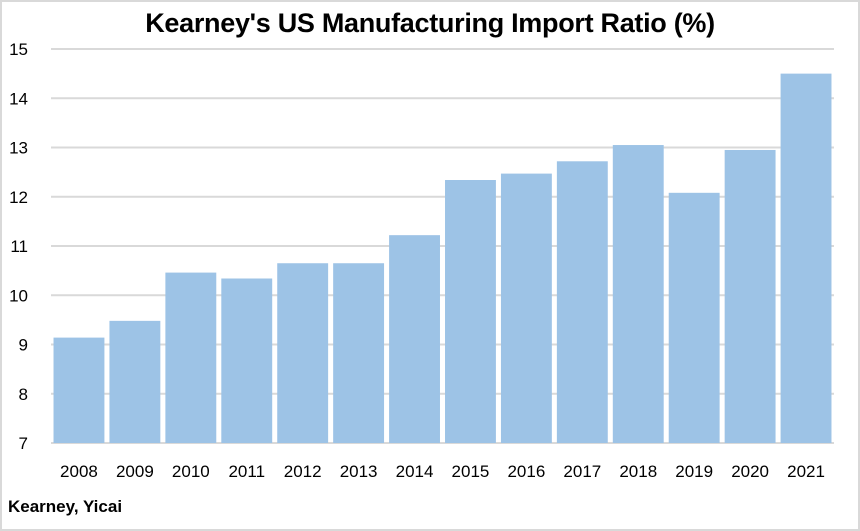 This screenshot has height=531, width=860. I want to click on y-tick-label: 7, so click(23, 443).